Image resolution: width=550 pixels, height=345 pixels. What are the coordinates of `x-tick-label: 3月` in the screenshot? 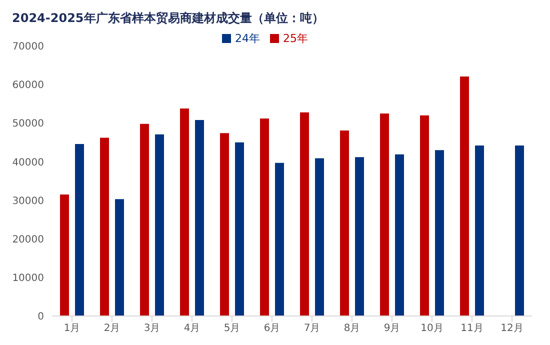 It's located at (152, 328).